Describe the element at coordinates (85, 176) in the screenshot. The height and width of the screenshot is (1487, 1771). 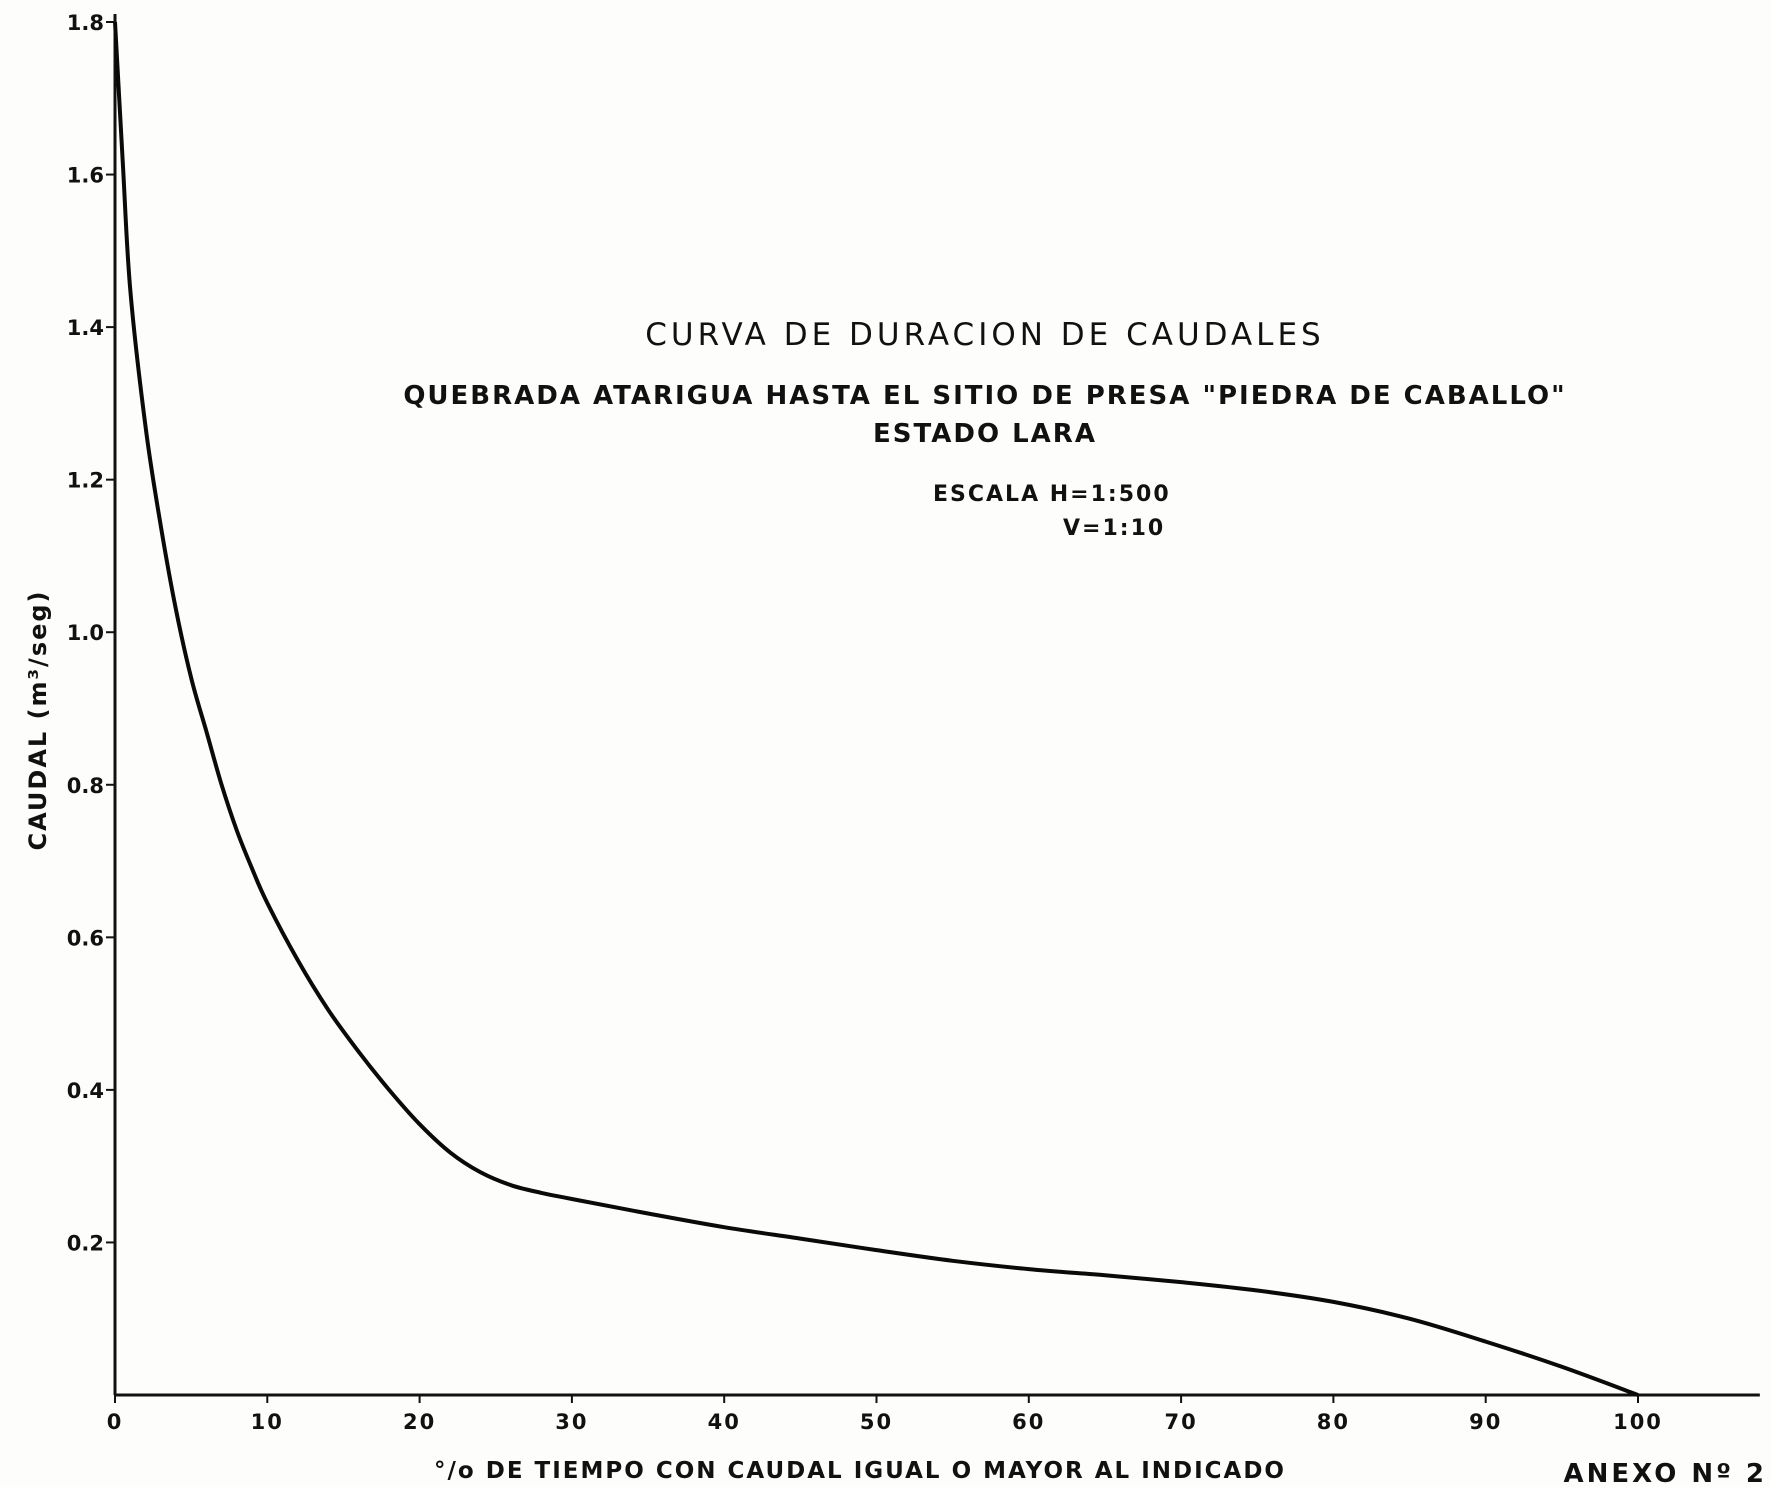
I see `y-tick-label: 1.6` at that location.